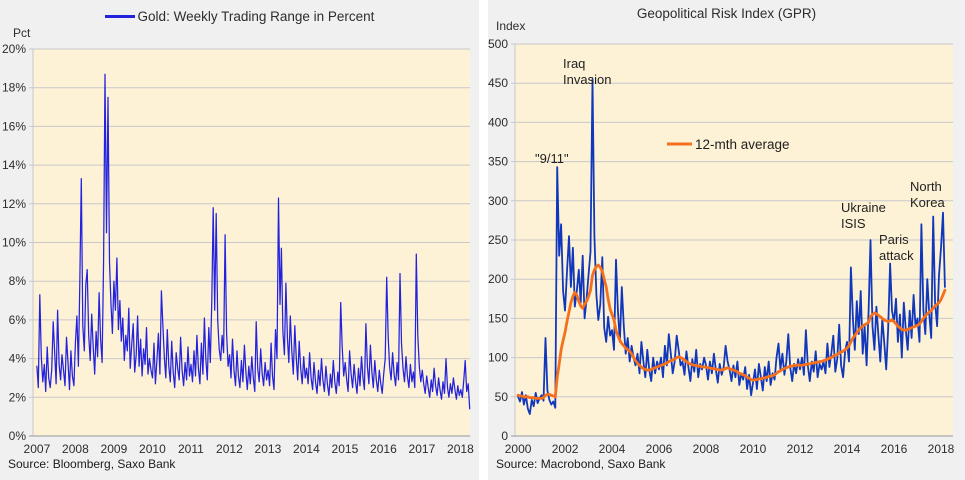 The width and height of the screenshot is (965, 480). I want to click on x-tick-label: 2015, so click(345, 449).